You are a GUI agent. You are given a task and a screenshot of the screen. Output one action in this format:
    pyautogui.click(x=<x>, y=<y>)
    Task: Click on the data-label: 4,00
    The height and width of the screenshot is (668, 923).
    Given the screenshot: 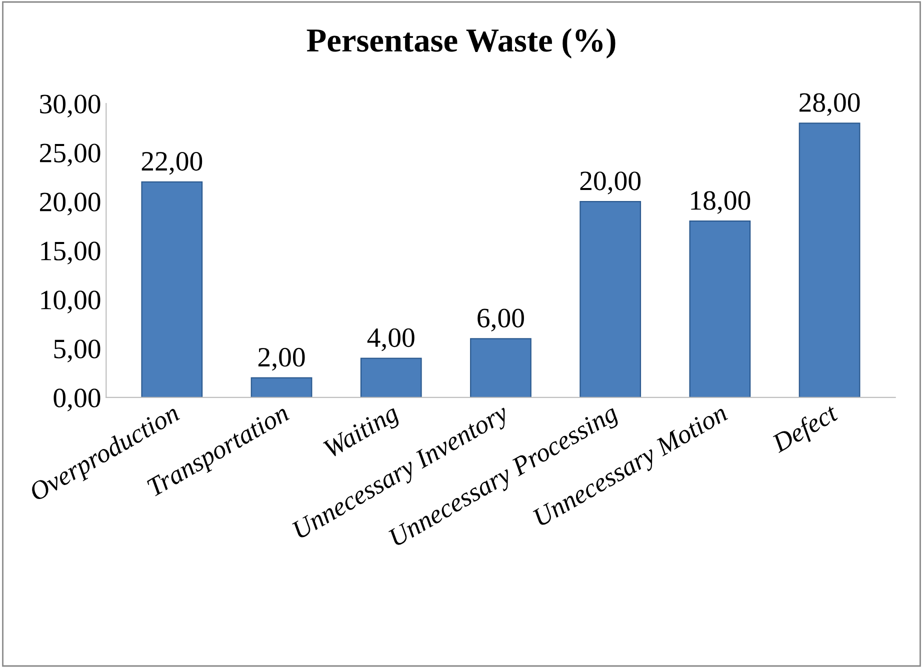 What is the action you would take?
    pyautogui.click(x=390, y=340)
    